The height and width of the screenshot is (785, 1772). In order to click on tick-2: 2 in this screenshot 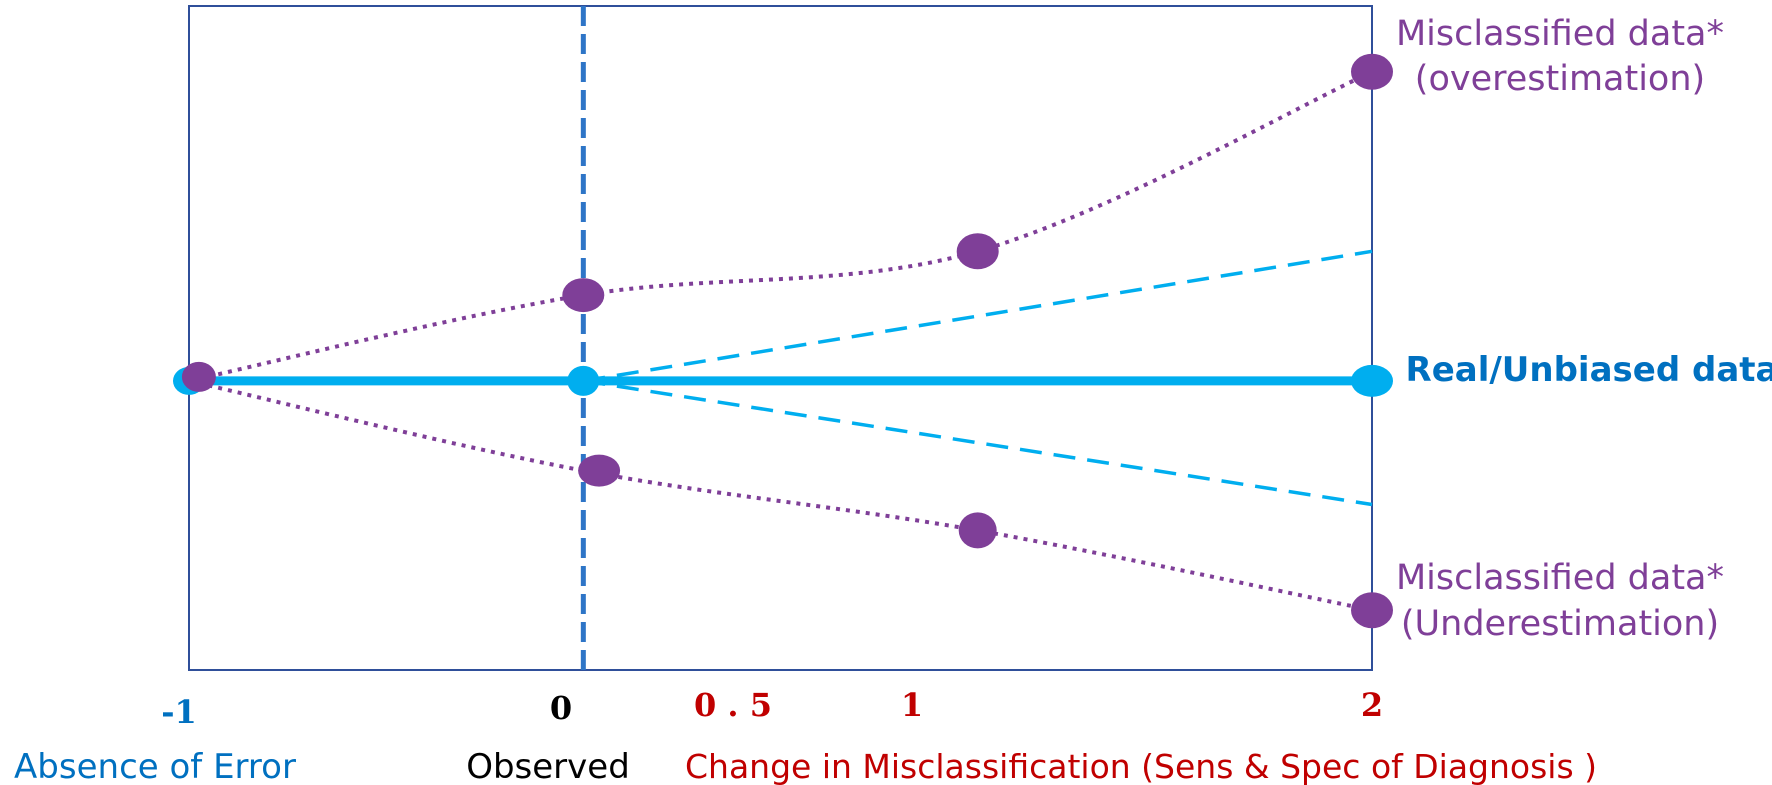, I will do `click(1372, 705)`.